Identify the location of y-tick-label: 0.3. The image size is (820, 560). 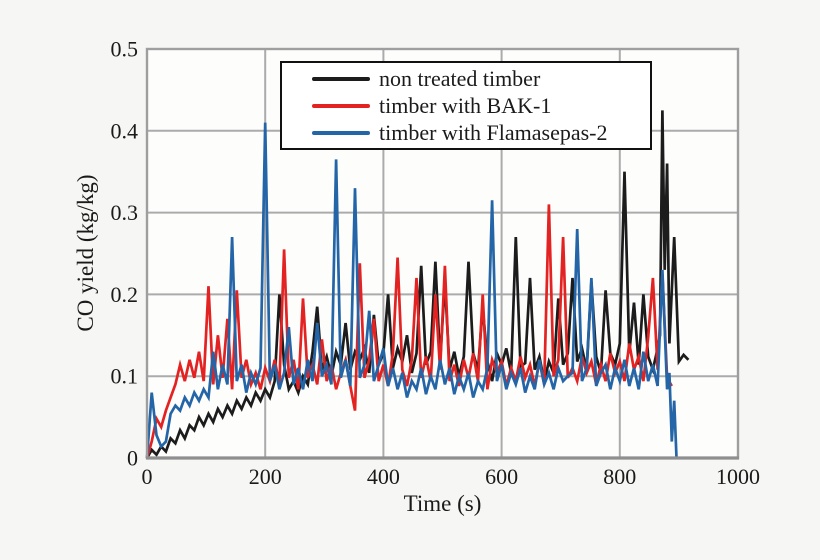
(125, 212).